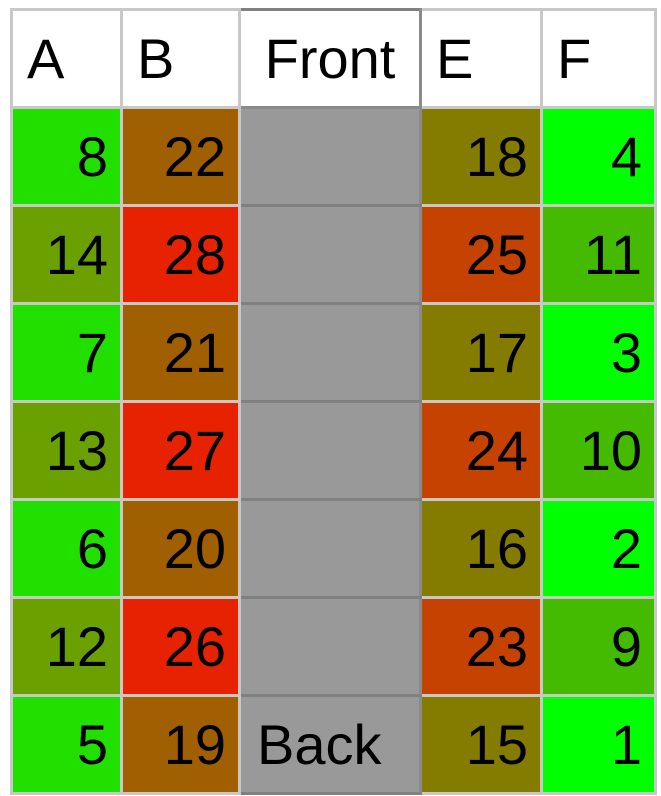 The width and height of the screenshot is (661, 796). I want to click on seat-cell-b: 19, so click(180, 744).